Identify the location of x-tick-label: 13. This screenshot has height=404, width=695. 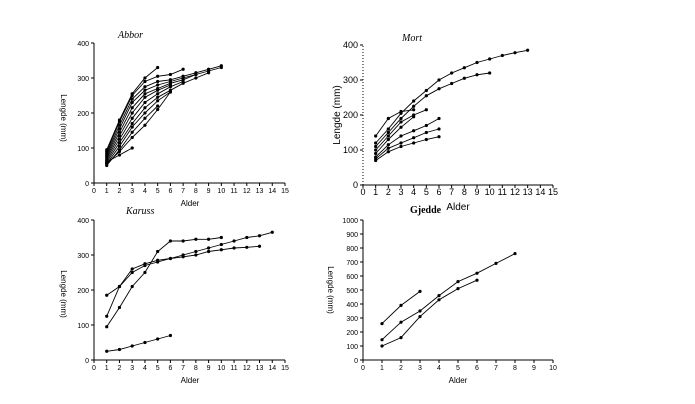
(260, 368).